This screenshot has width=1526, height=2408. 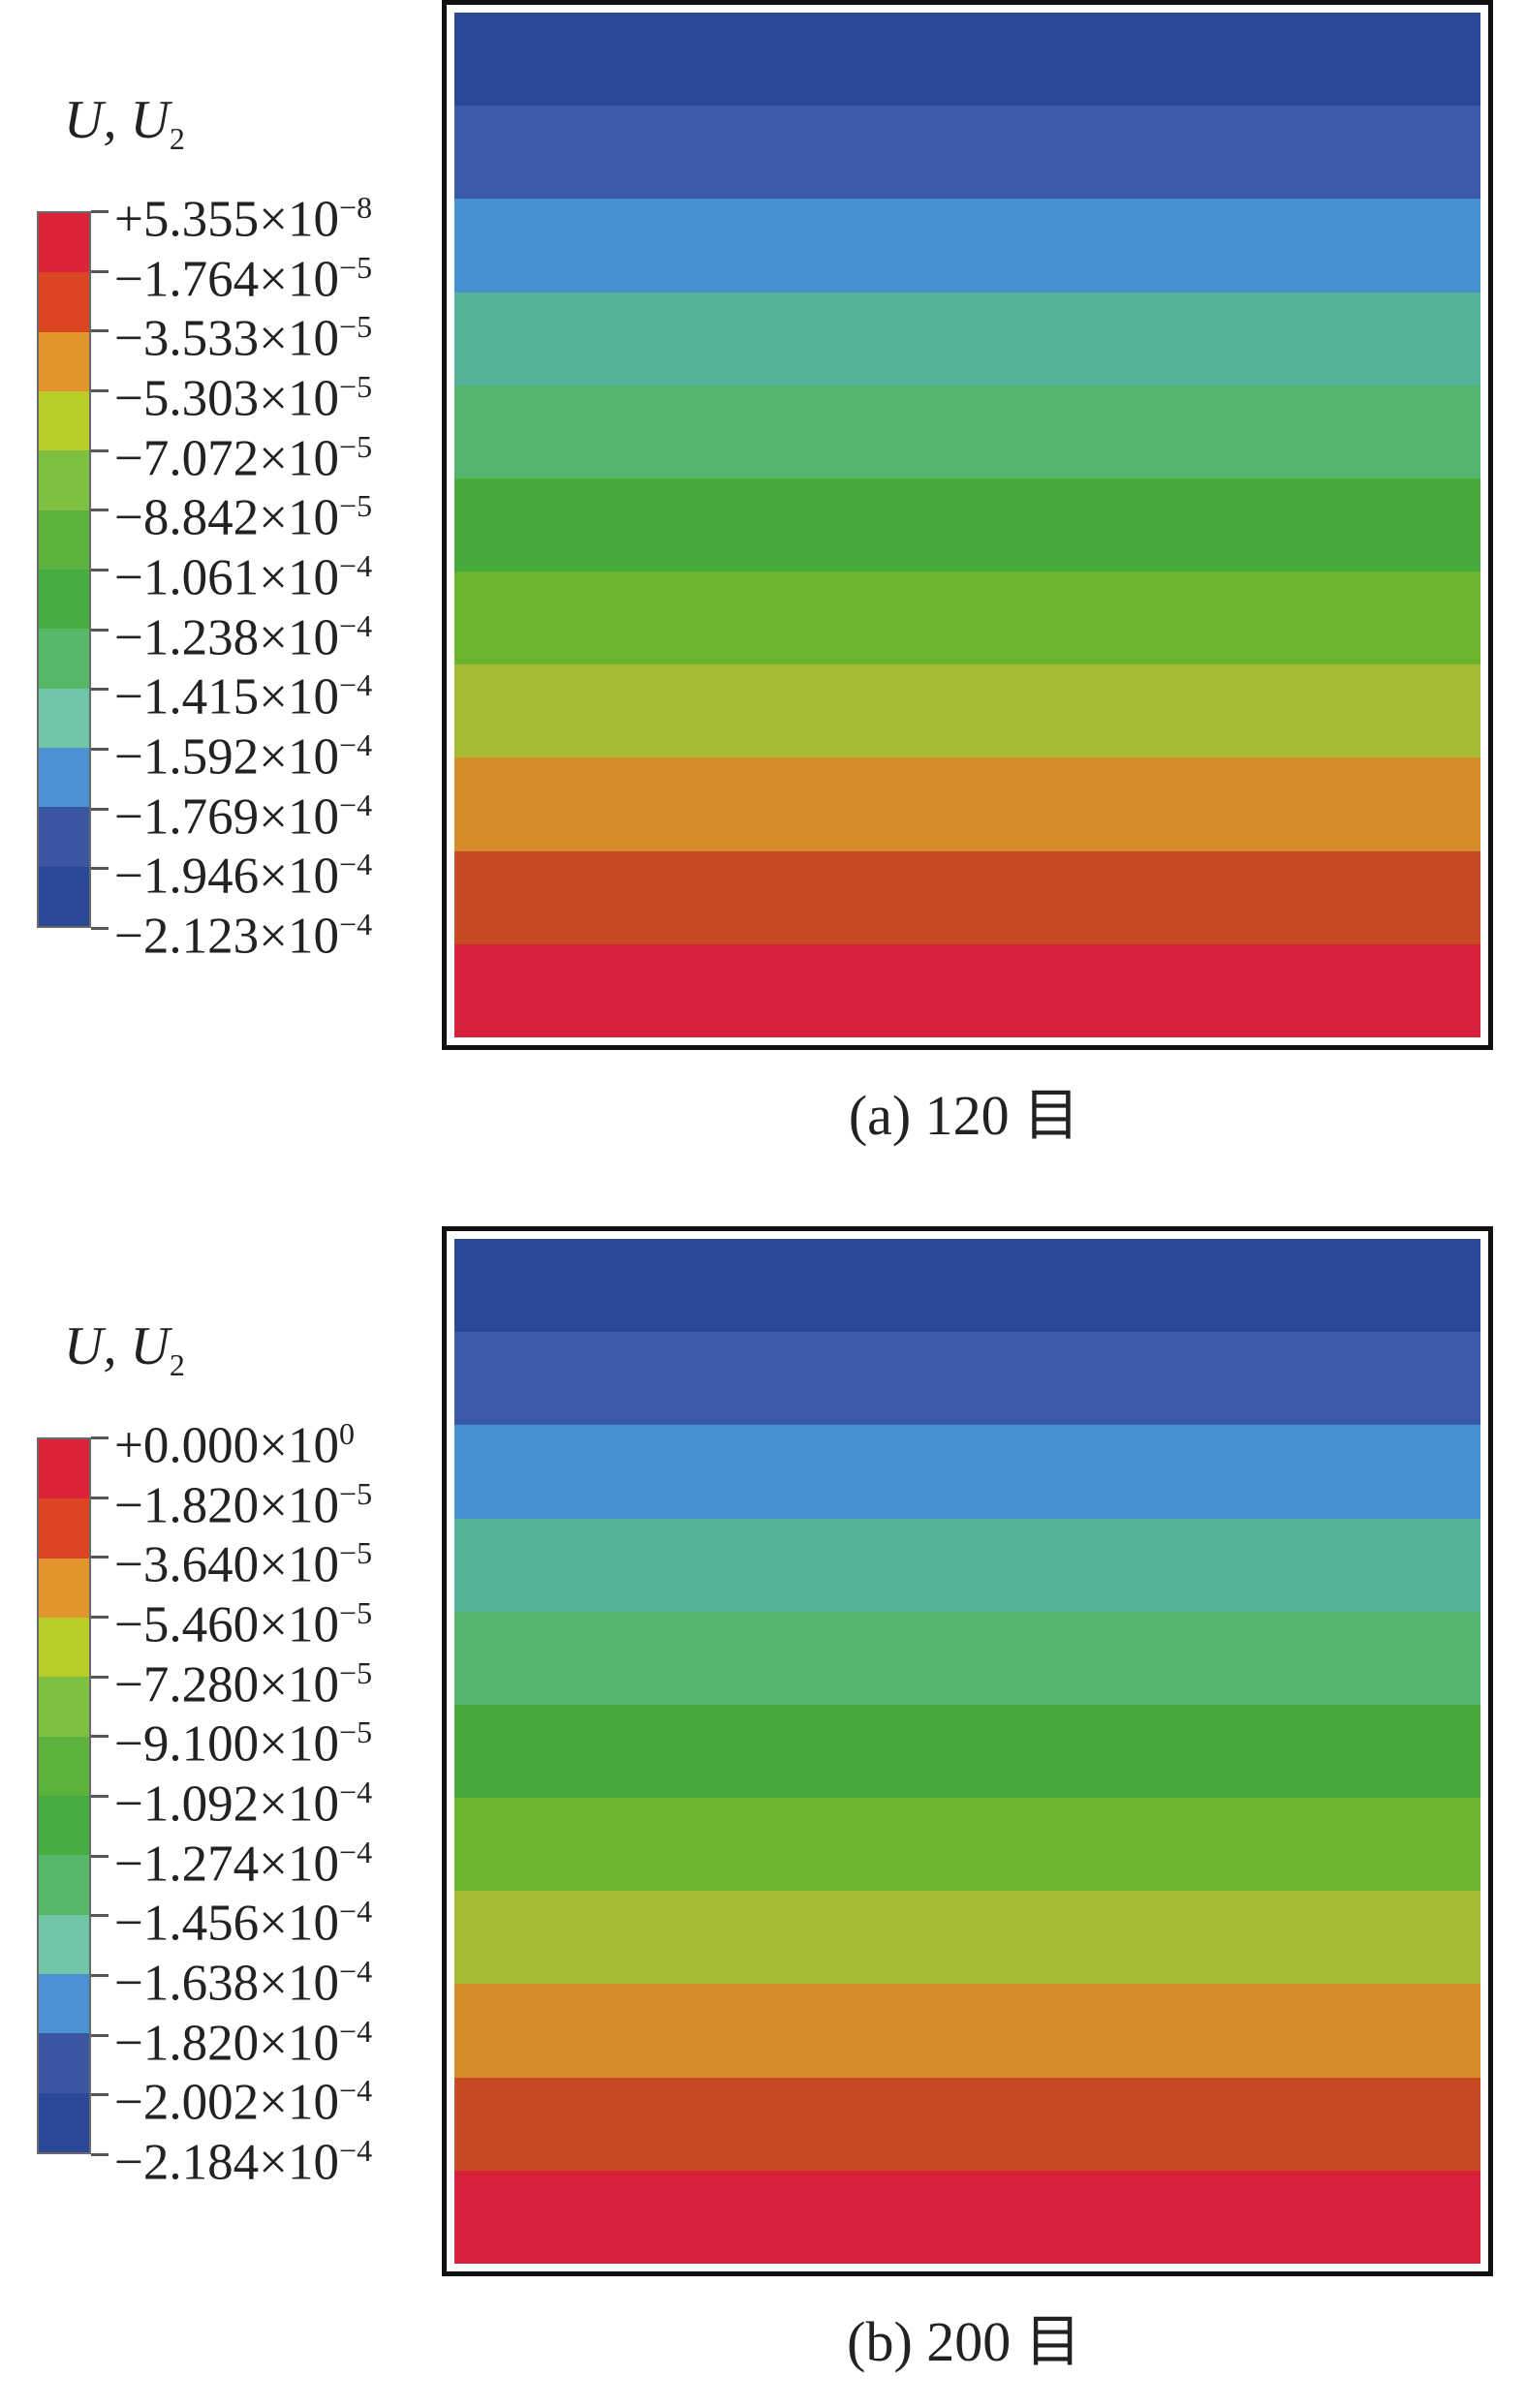 What do you see at coordinates (227, 338) in the screenshot?
I see `colorbar-label-mantissa: −3.533×10` at bounding box center [227, 338].